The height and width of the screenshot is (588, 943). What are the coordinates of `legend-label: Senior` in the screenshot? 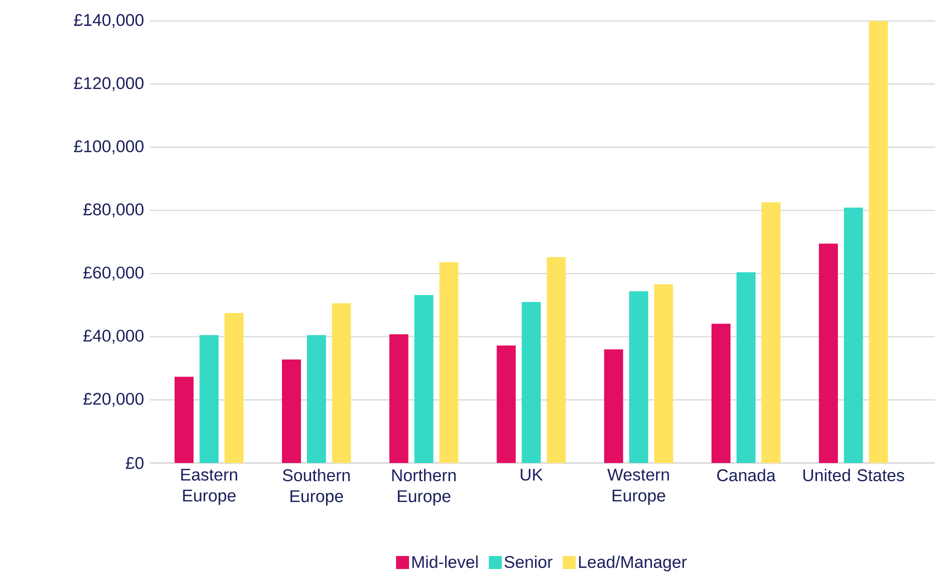 It's located at (528, 562).